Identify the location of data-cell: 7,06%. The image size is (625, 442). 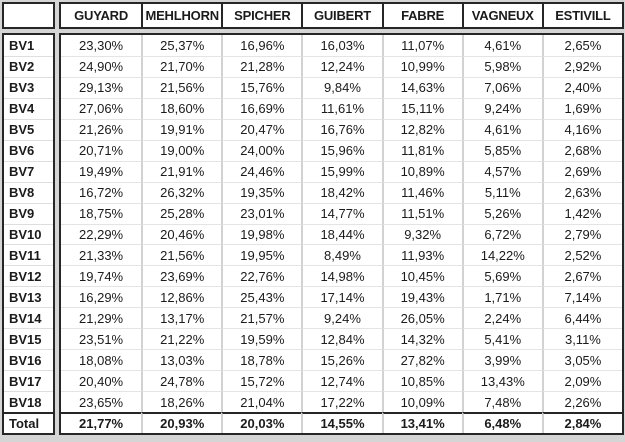
(501, 87).